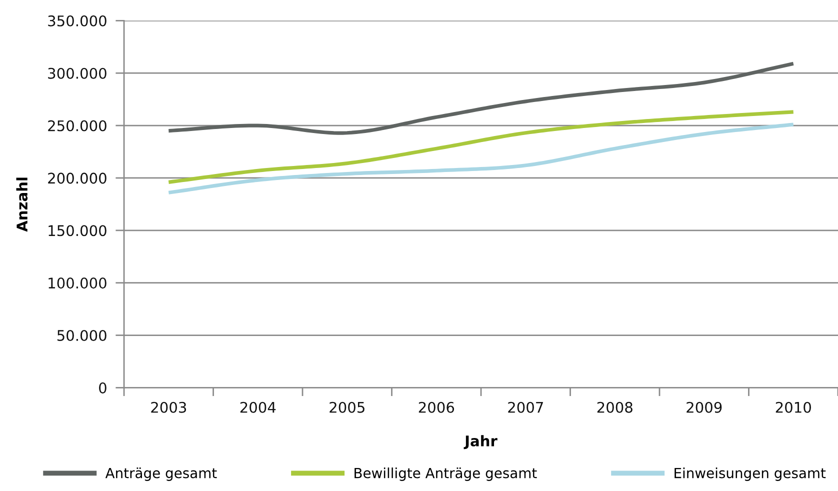  Describe the element at coordinates (77, 126) in the screenshot. I see `y-tick-label: 250.000` at that location.